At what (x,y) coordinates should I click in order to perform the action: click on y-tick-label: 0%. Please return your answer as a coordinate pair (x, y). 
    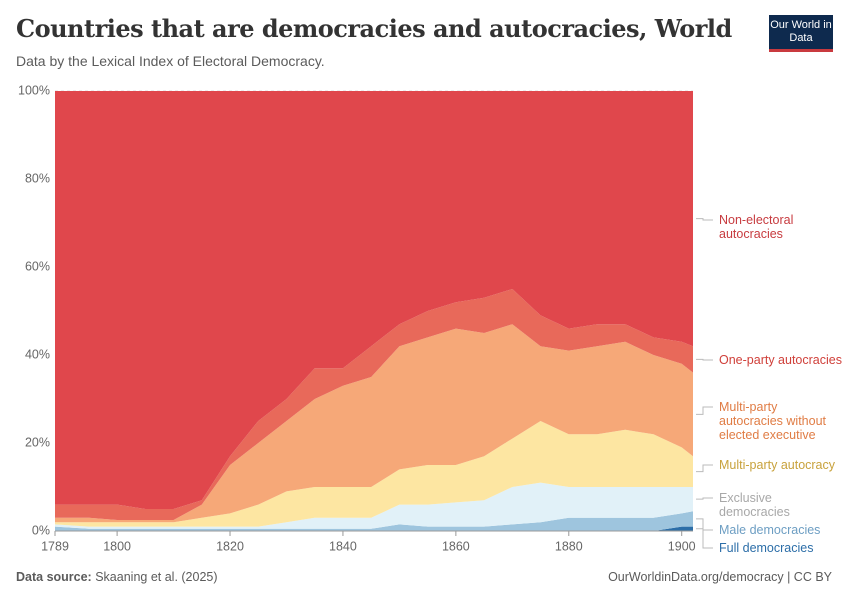
    Looking at the image, I should click on (41, 530).